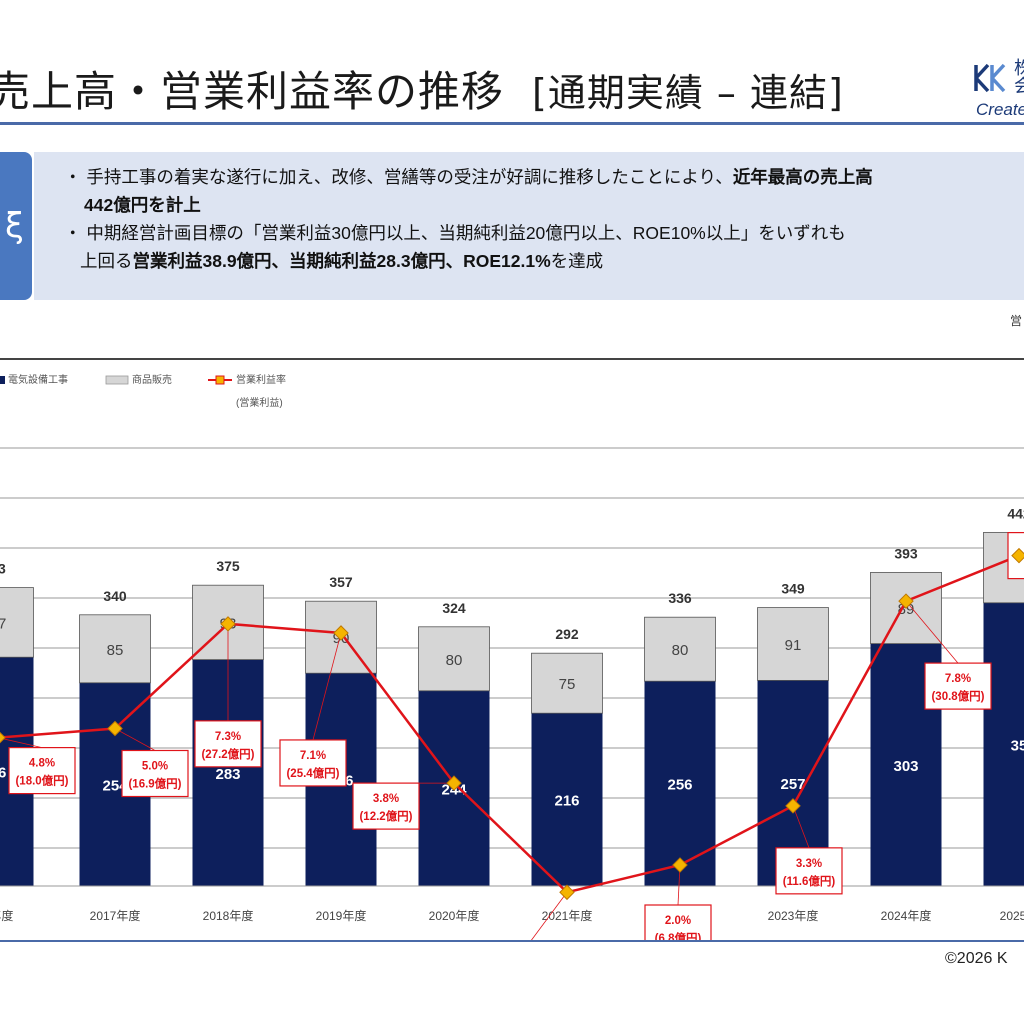 The width and height of the screenshot is (1024, 1024). What do you see at coordinates (155, 767) in the screenshot?
I see `margin-rate-label-2: 5.0%` at bounding box center [155, 767].